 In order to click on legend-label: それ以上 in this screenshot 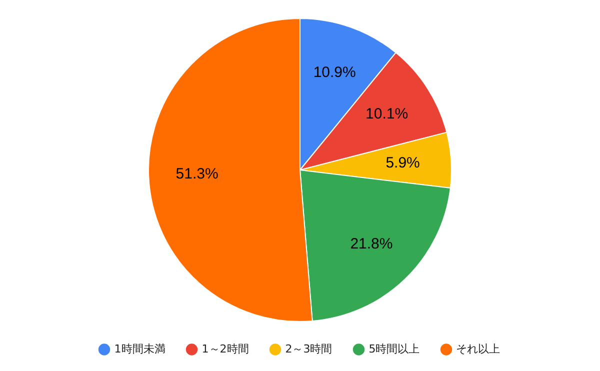, I will do `click(478, 349)`.